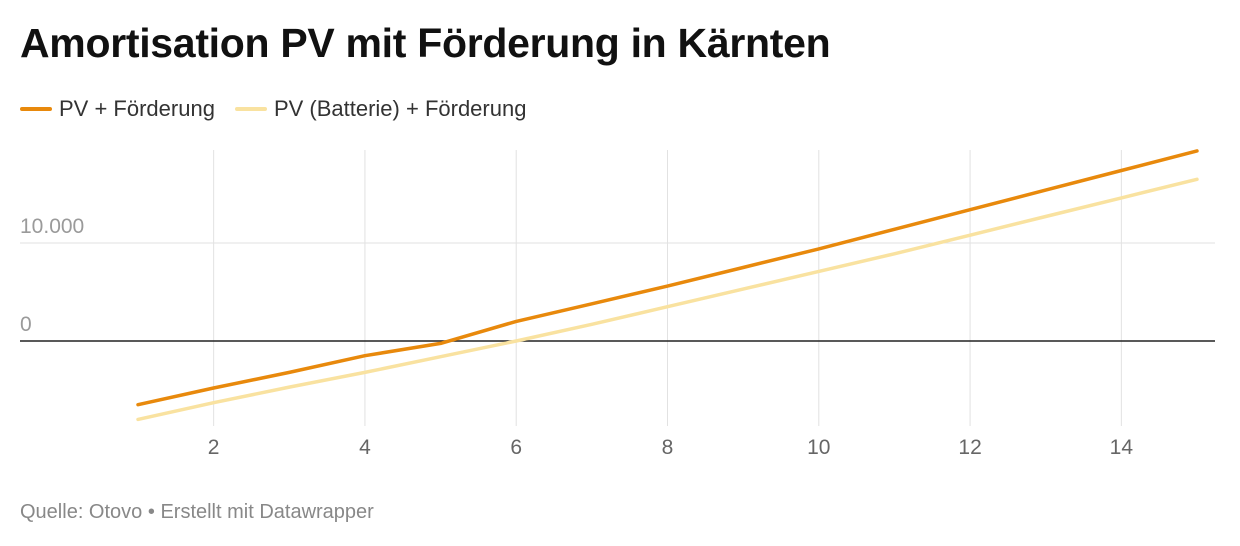 The width and height of the screenshot is (1240, 546). I want to click on chart-legend: PV + Förderung PV (Batterie) + Förderung, so click(283, 109).